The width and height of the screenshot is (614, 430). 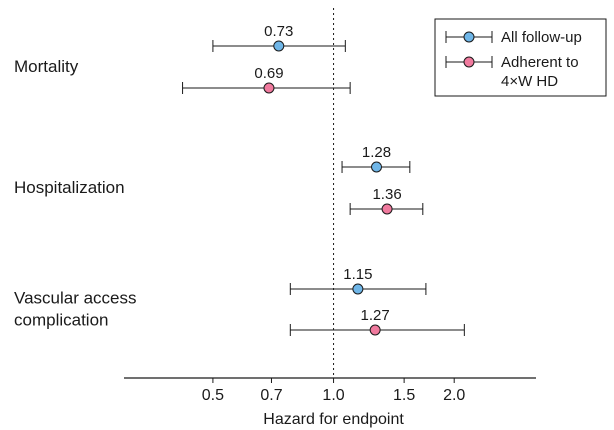 What do you see at coordinates (376, 152) in the screenshot?
I see `value-label: 1.28` at bounding box center [376, 152].